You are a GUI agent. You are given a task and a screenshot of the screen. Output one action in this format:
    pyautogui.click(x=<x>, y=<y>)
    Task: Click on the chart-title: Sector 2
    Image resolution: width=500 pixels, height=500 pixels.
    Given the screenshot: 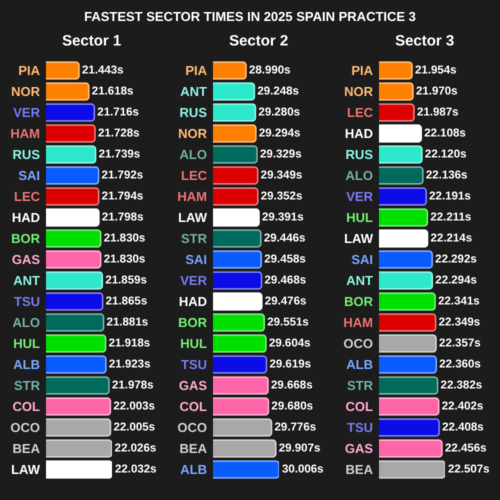 What is the action you would take?
    pyautogui.click(x=258, y=41)
    